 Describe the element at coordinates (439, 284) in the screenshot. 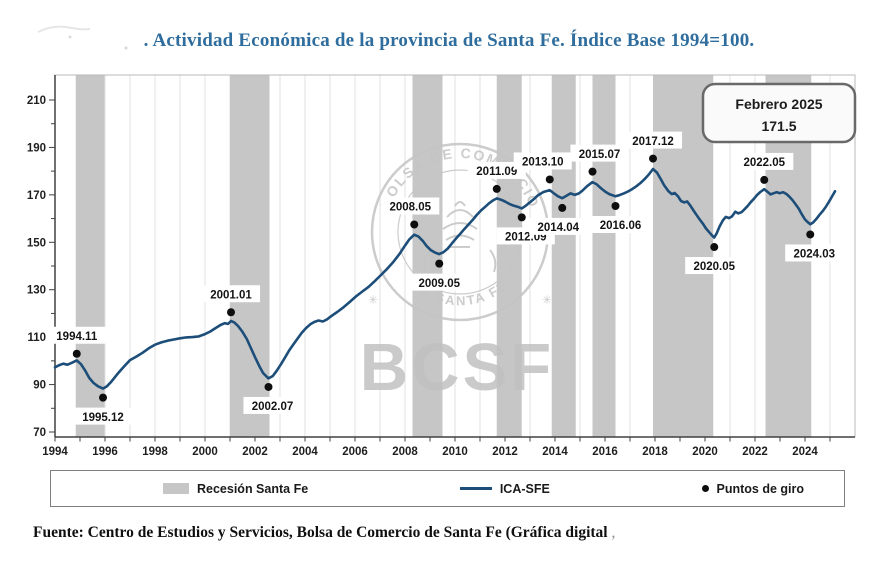

I see `turning-point-label: 2009.05` at that location.